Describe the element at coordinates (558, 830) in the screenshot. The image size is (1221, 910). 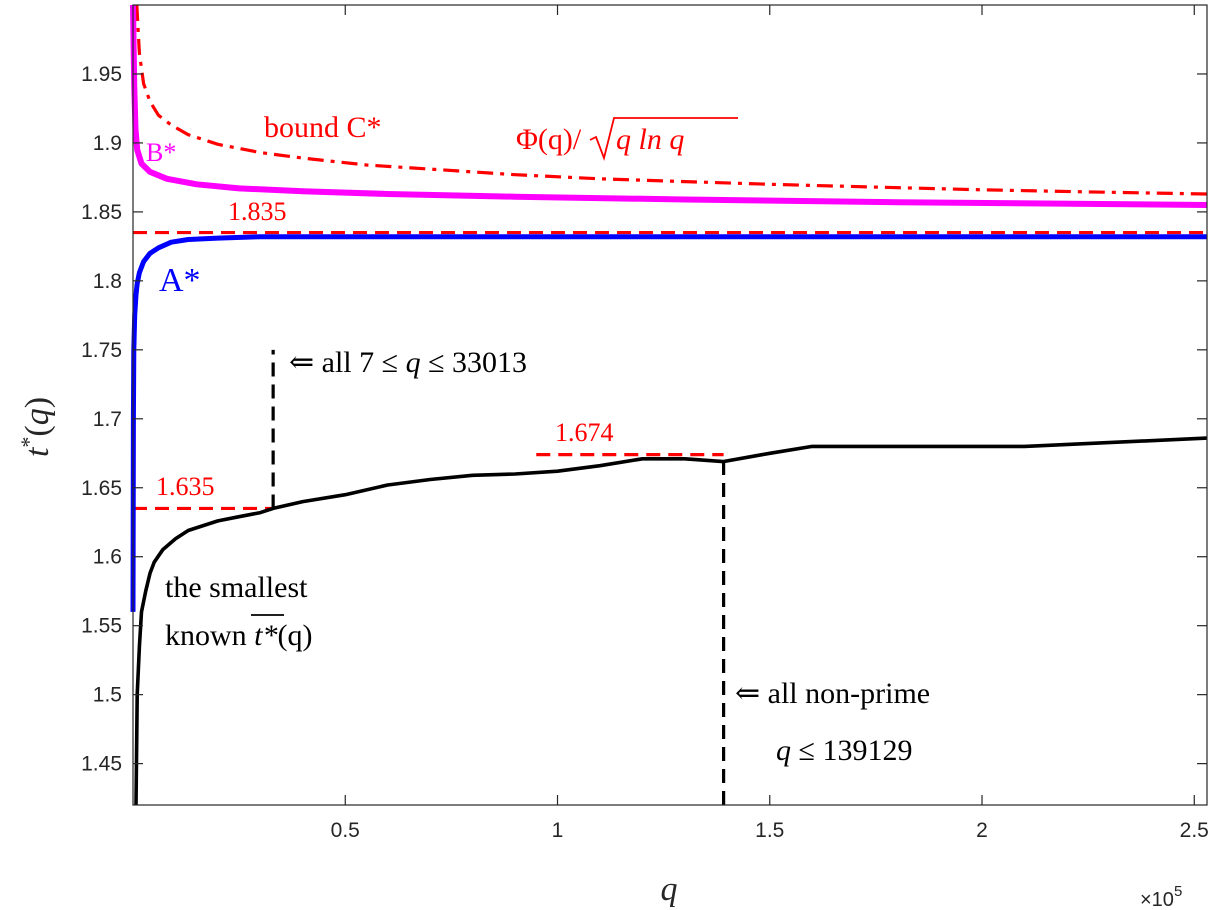
I see `x-tick-label: 1` at that location.